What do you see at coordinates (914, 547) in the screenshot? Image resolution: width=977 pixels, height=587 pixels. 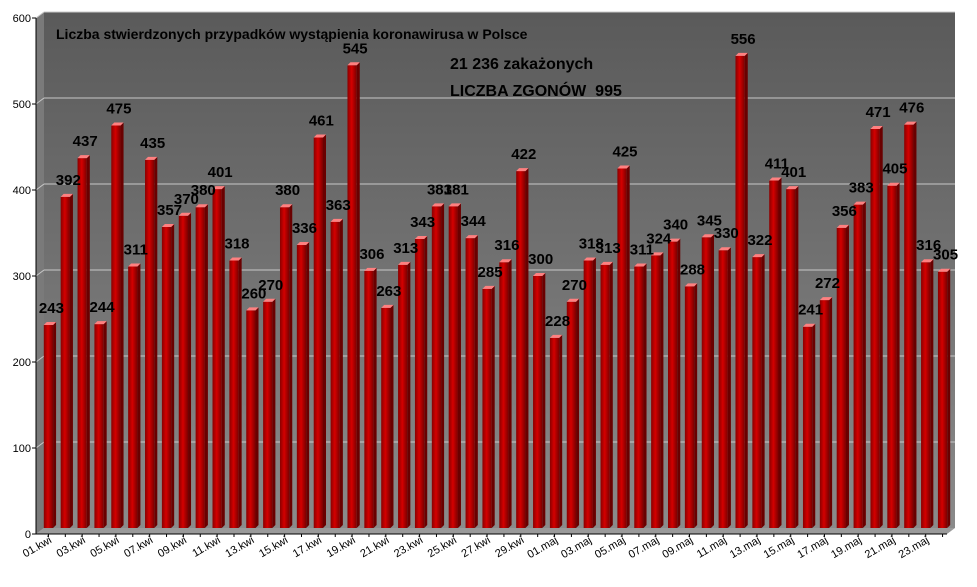 I see `x-tick-label: 23.maj` at bounding box center [914, 547].